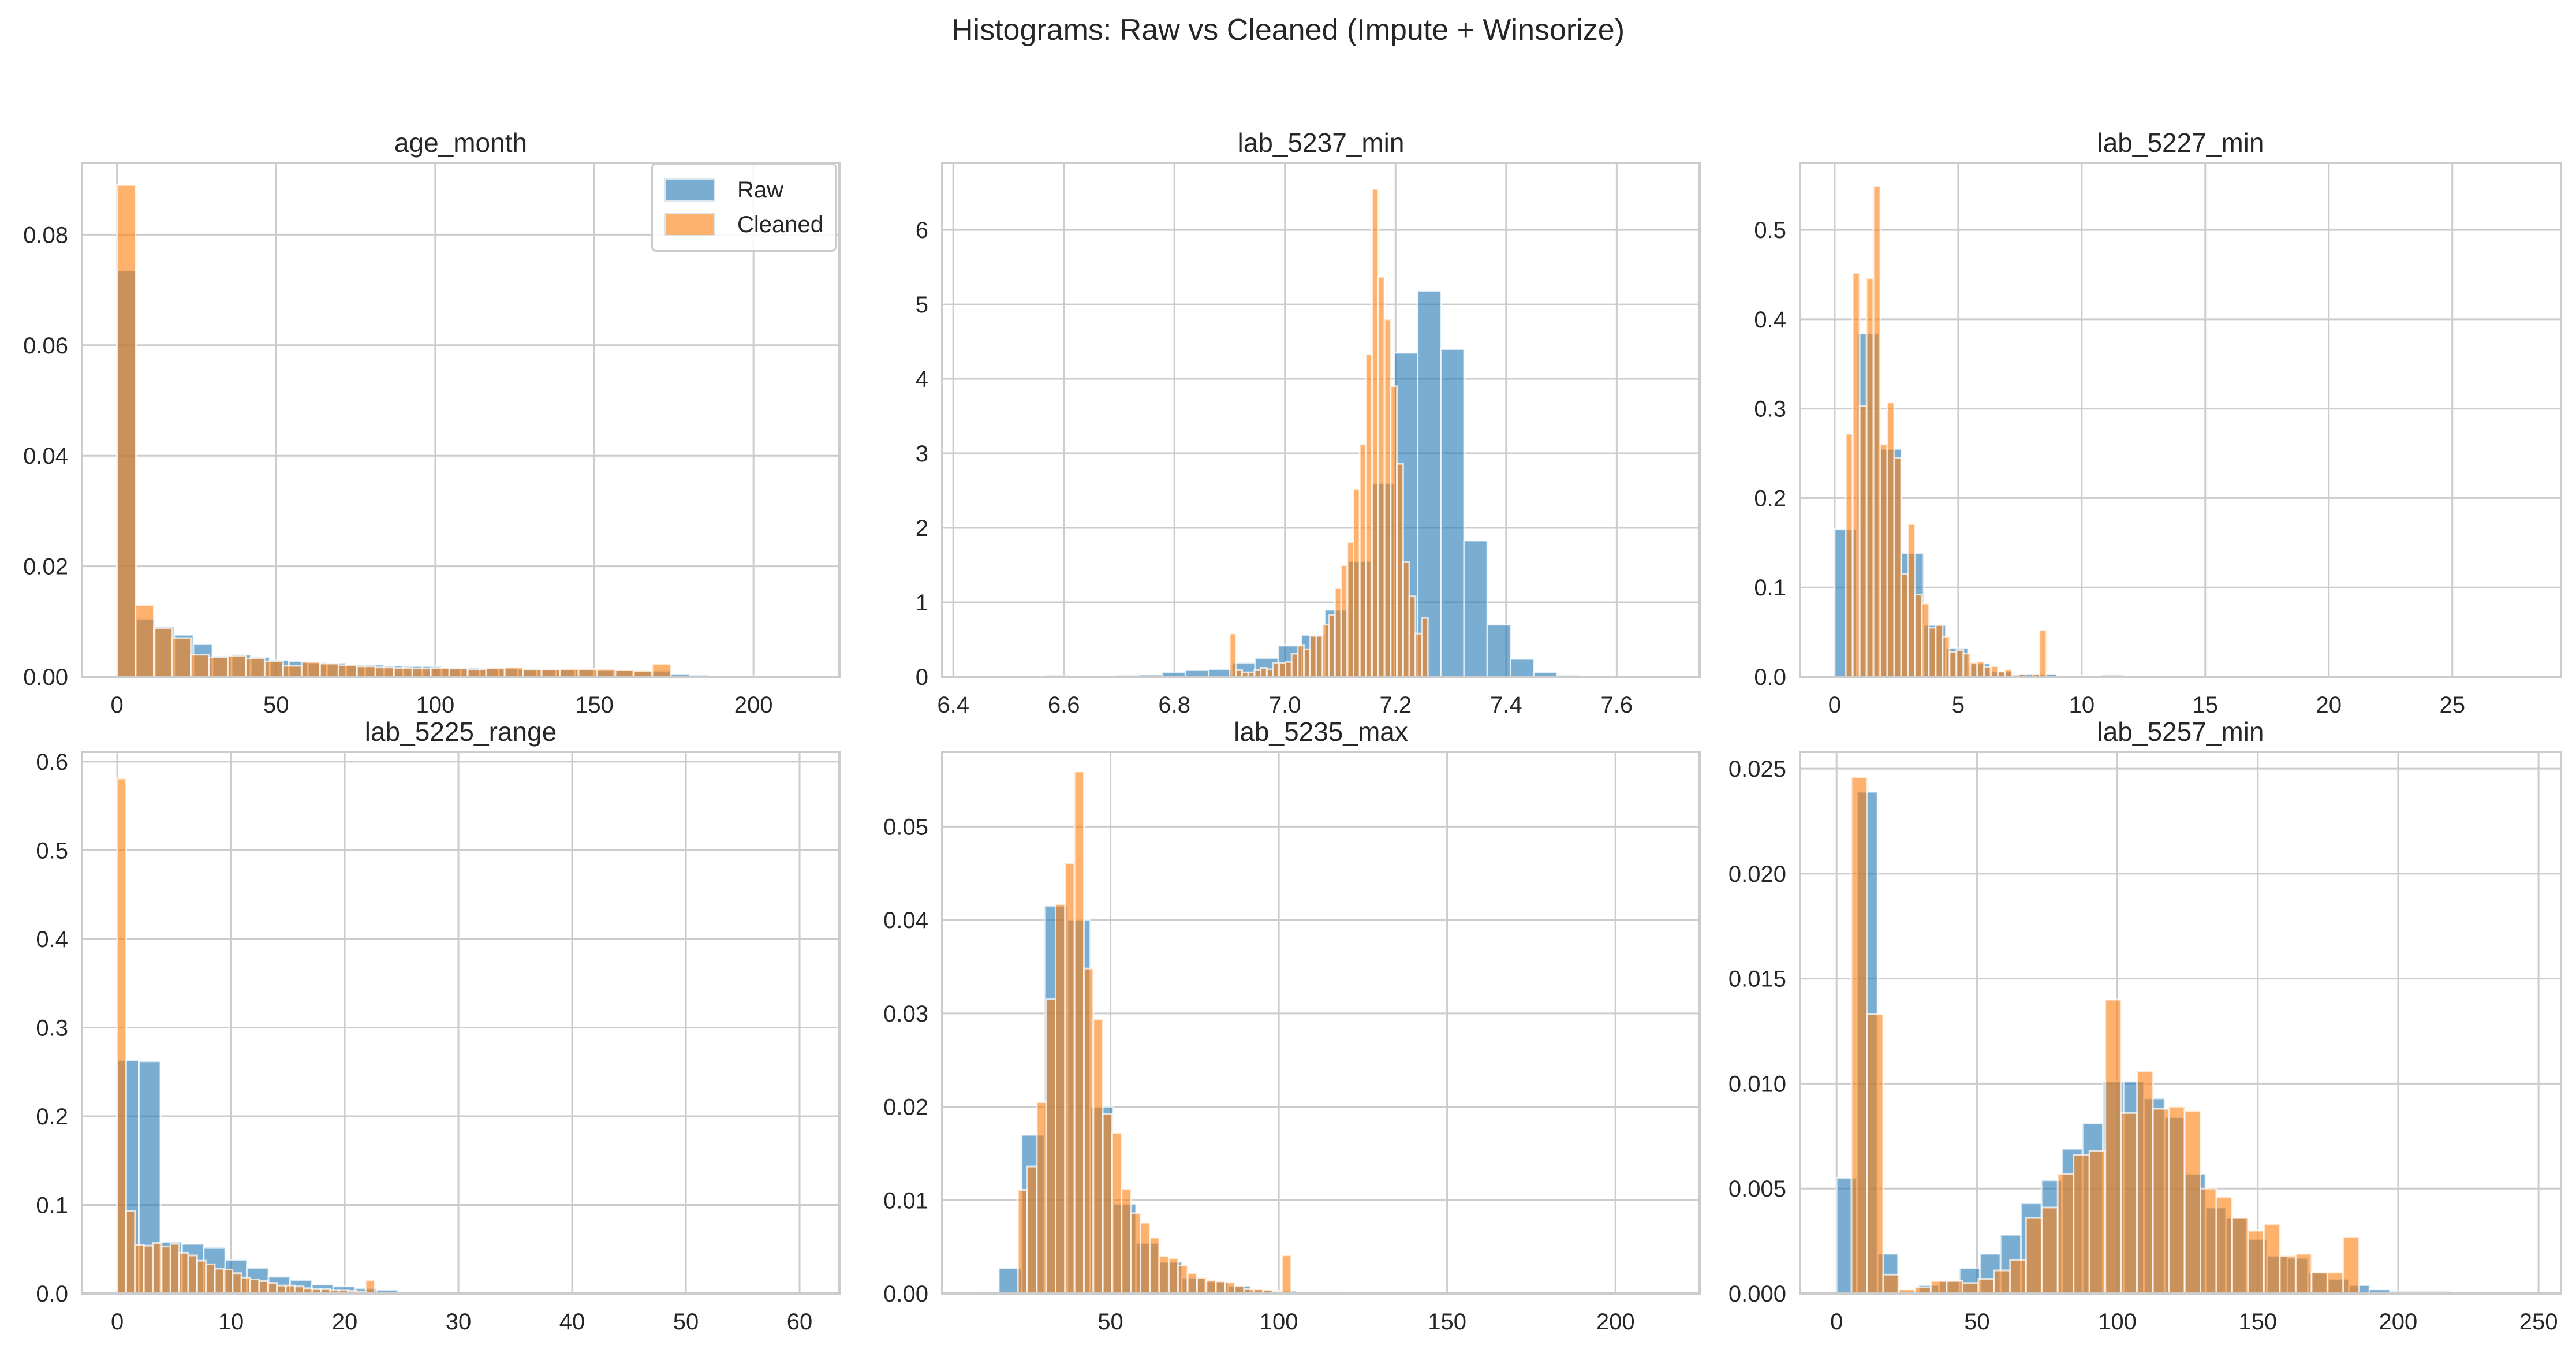  What do you see at coordinates (905, 1200) in the screenshot?
I see `y-tick-label: 0.01` at bounding box center [905, 1200].